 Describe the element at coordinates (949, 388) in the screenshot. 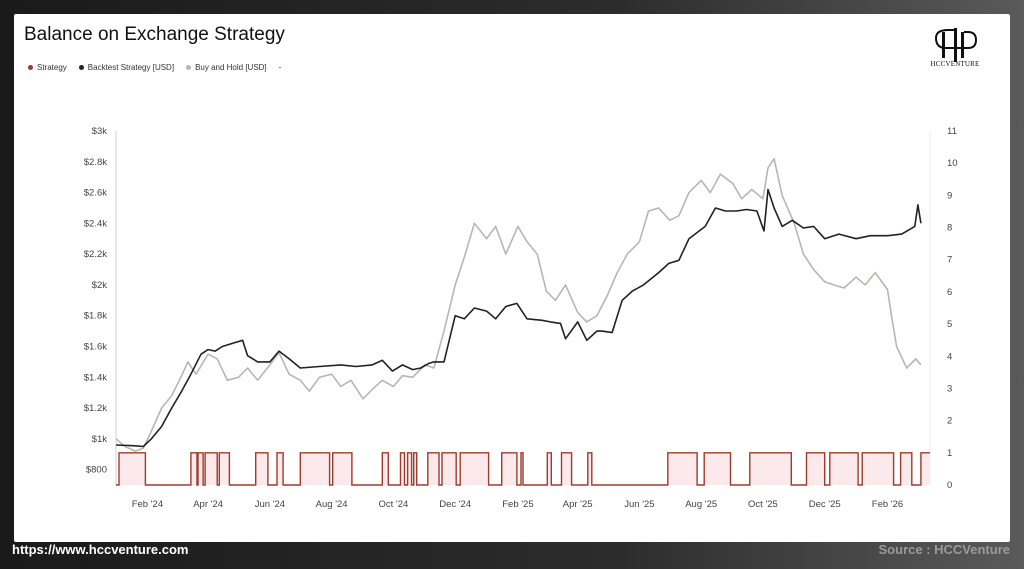

I see `y-right-tick-label: 3` at that location.